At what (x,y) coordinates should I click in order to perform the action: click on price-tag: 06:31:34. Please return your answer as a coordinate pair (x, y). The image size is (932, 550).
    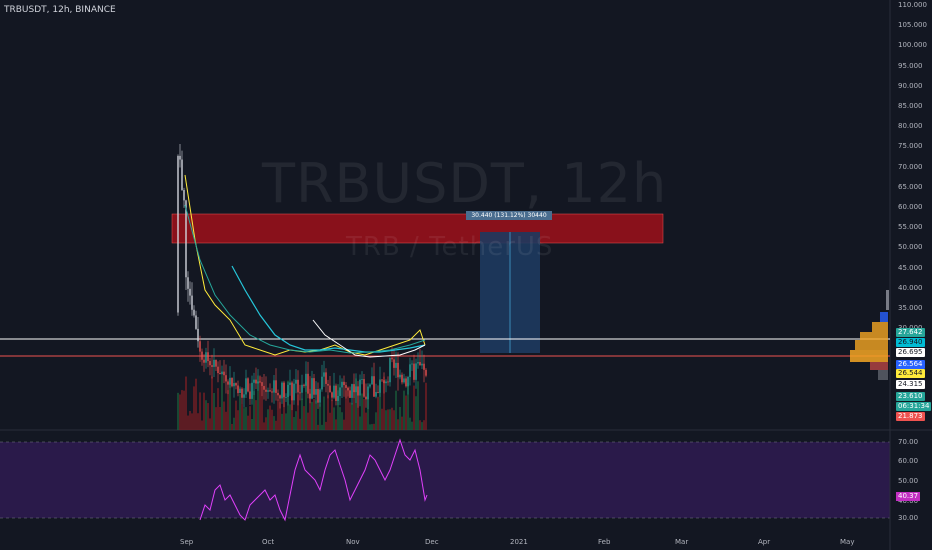
    Looking at the image, I should click on (914, 406).